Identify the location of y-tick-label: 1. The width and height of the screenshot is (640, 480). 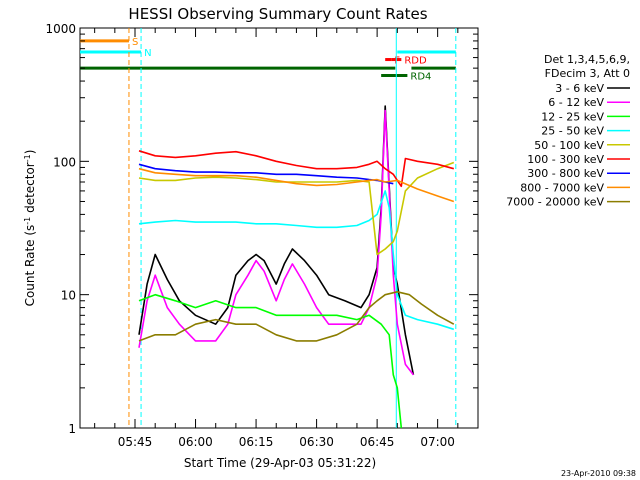
(72, 429).